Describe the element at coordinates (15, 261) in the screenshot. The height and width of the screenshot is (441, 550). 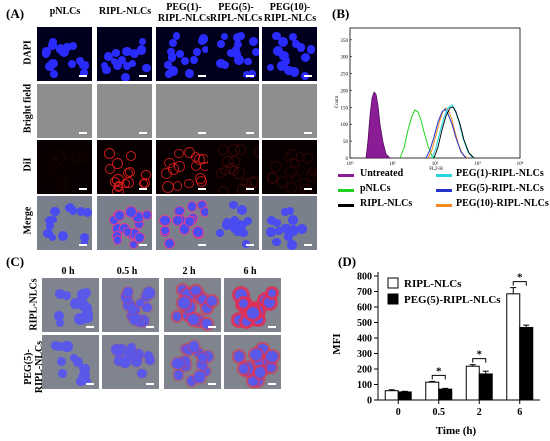
I see `panel-c-label: (C)` at that location.